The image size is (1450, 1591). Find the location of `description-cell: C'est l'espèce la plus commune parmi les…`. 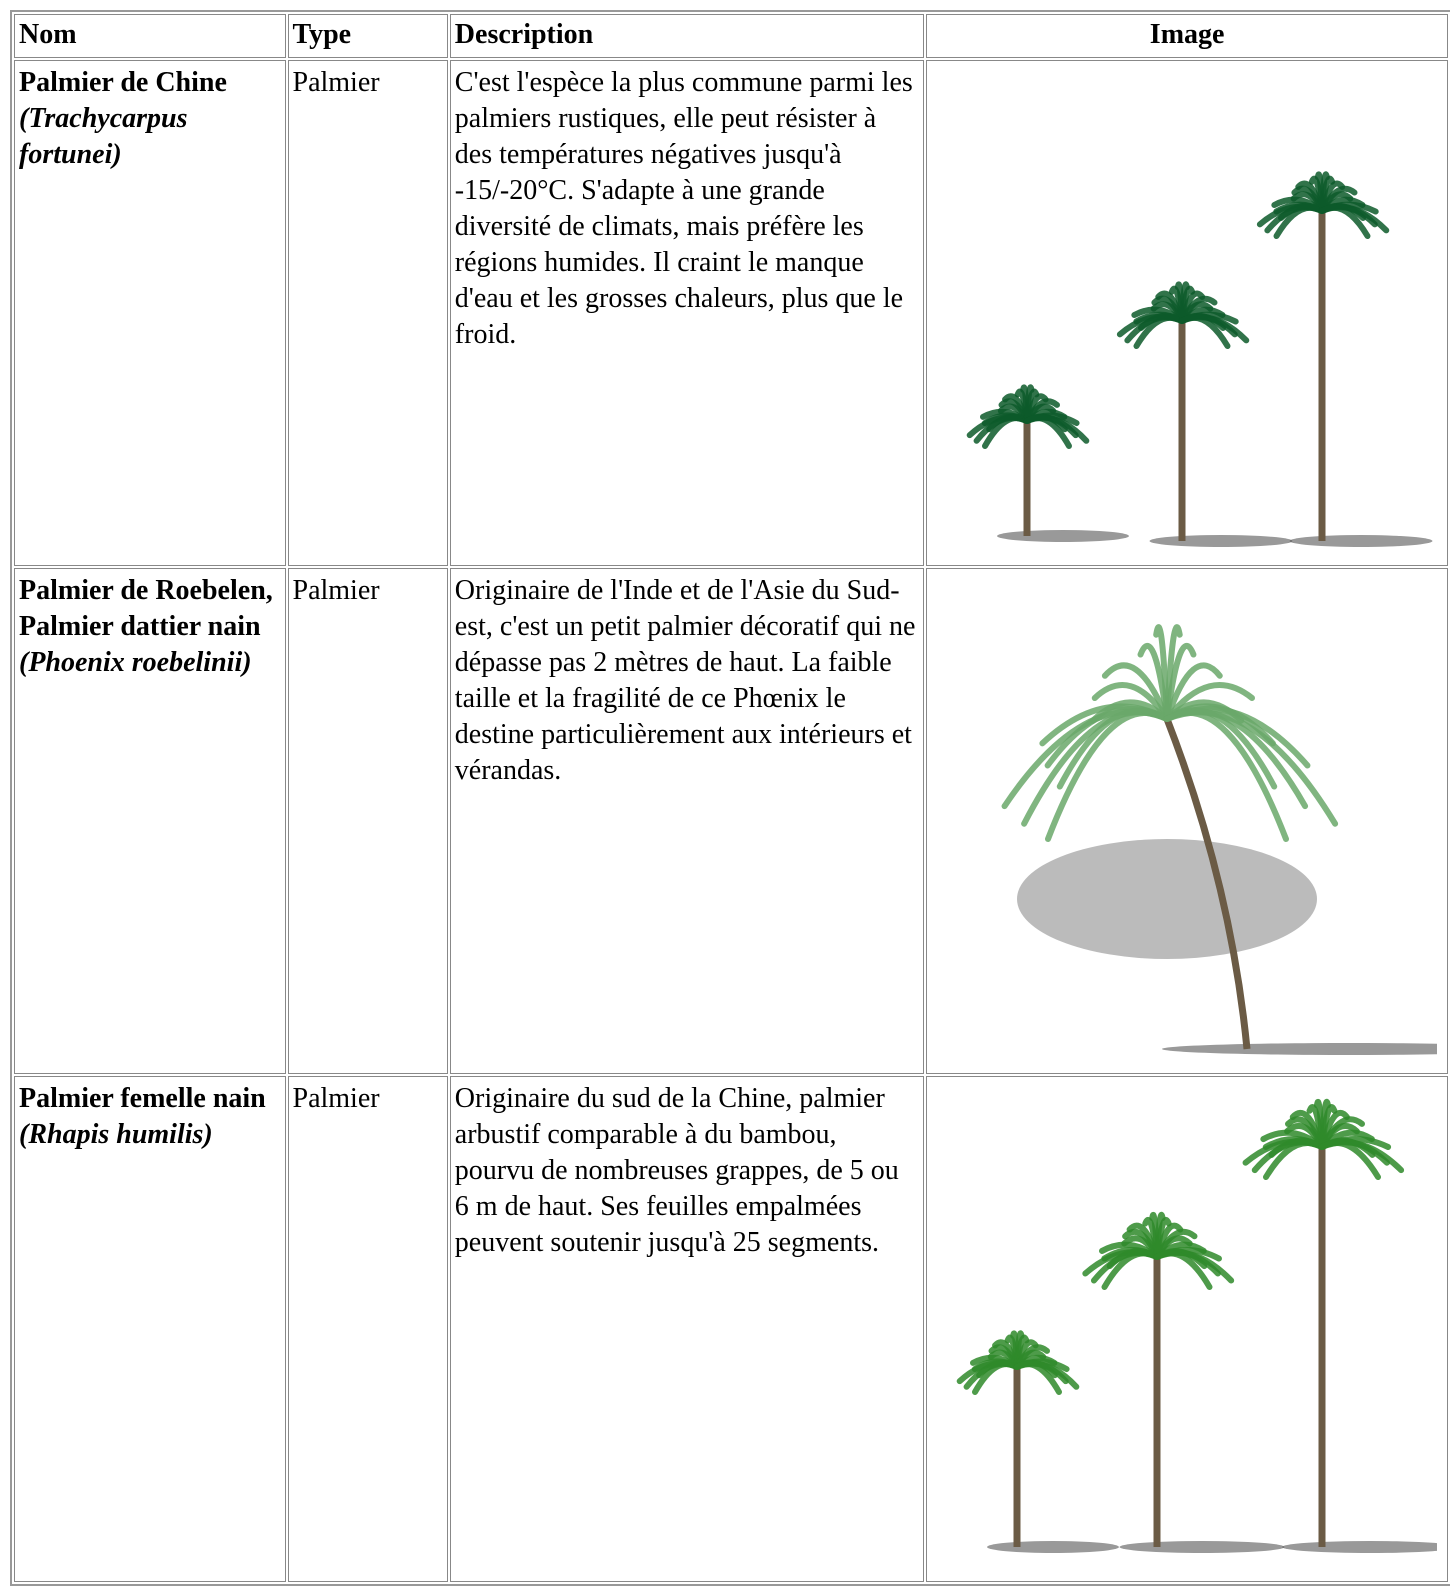

description-cell: C'est l'espèce la plus commune parmi les… is located at coordinates (687, 313).